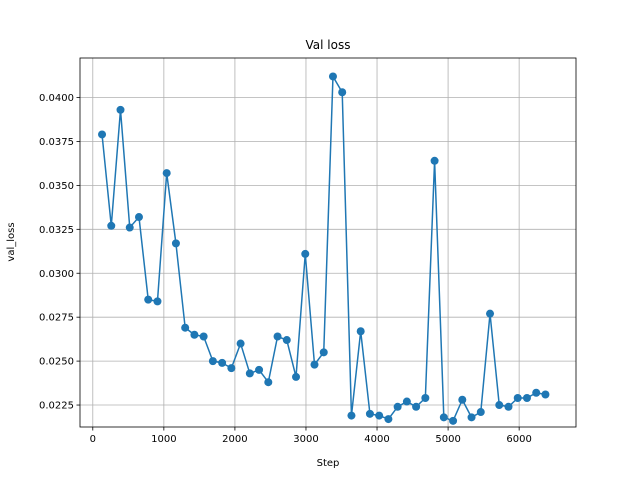 The height and width of the screenshot is (480, 640). Describe the element at coordinates (93, 439) in the screenshot. I see `x-tick-label: 0` at that location.